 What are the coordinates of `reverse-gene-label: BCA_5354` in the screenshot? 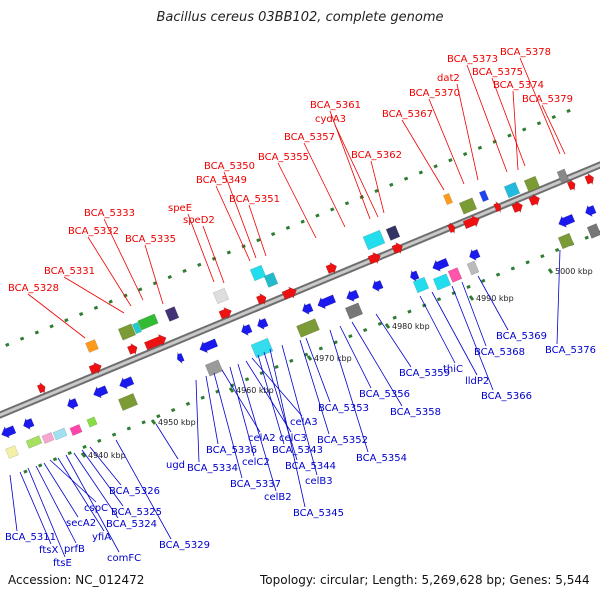 It's located at (381, 458).